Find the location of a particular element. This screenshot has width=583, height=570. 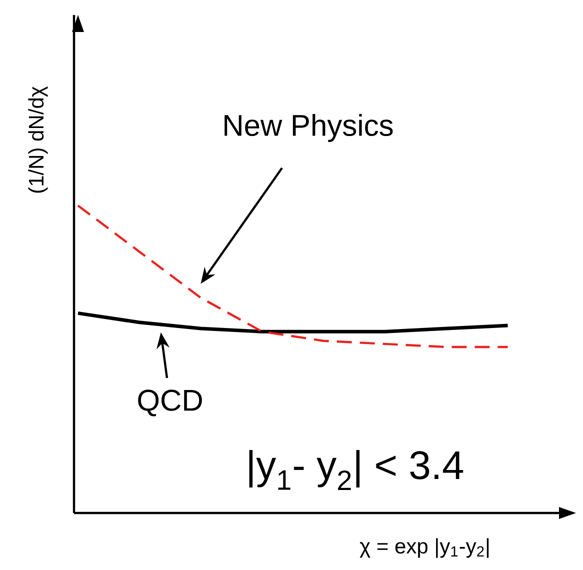

y-axis-title: (1/N) dN/dχ is located at coordinates (38, 139).